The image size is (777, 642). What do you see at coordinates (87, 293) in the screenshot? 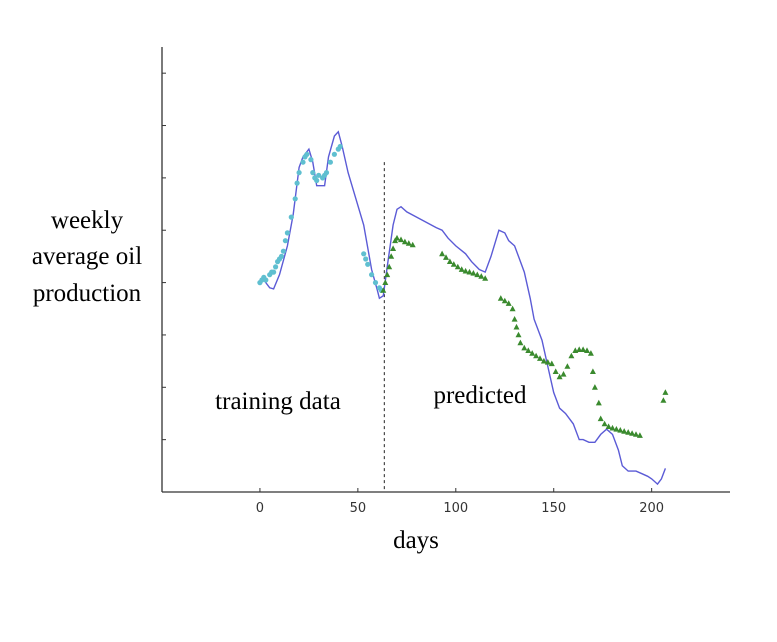
I see `y-axis-label-line-3: production` at bounding box center [87, 293].